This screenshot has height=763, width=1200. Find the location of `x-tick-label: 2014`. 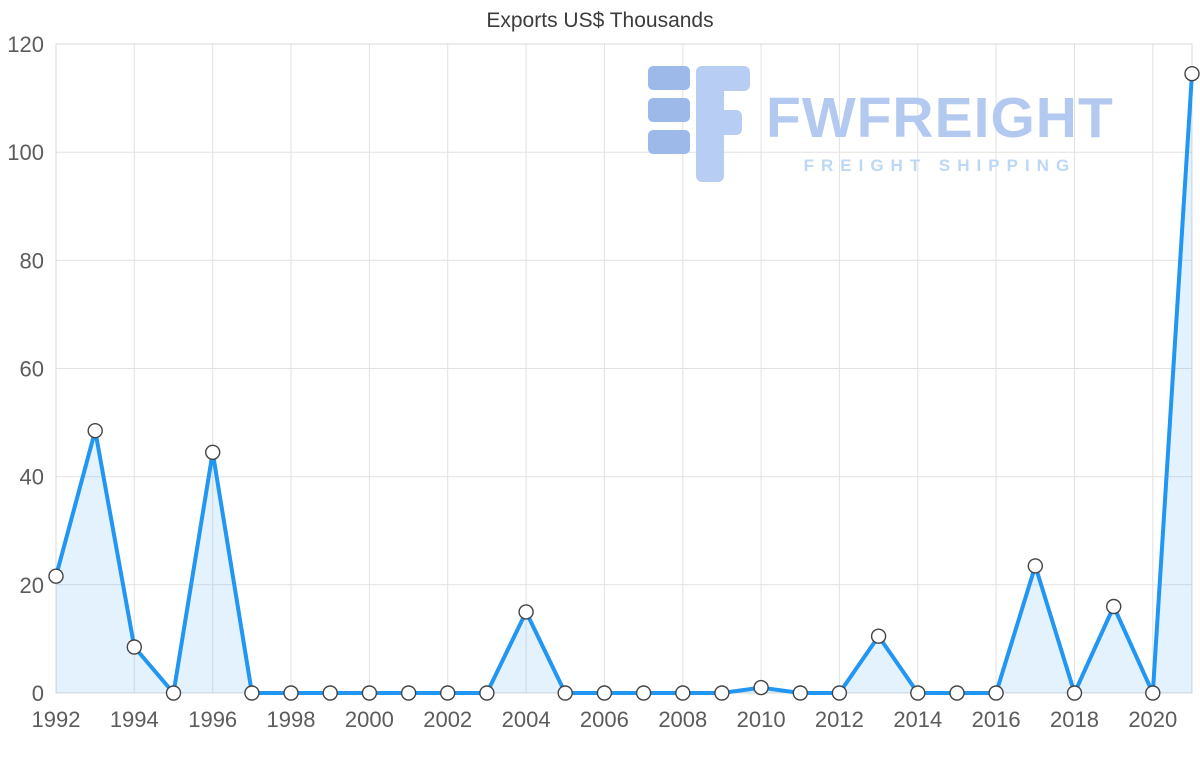

x-tick-label: 2014 is located at coordinates (917, 719).